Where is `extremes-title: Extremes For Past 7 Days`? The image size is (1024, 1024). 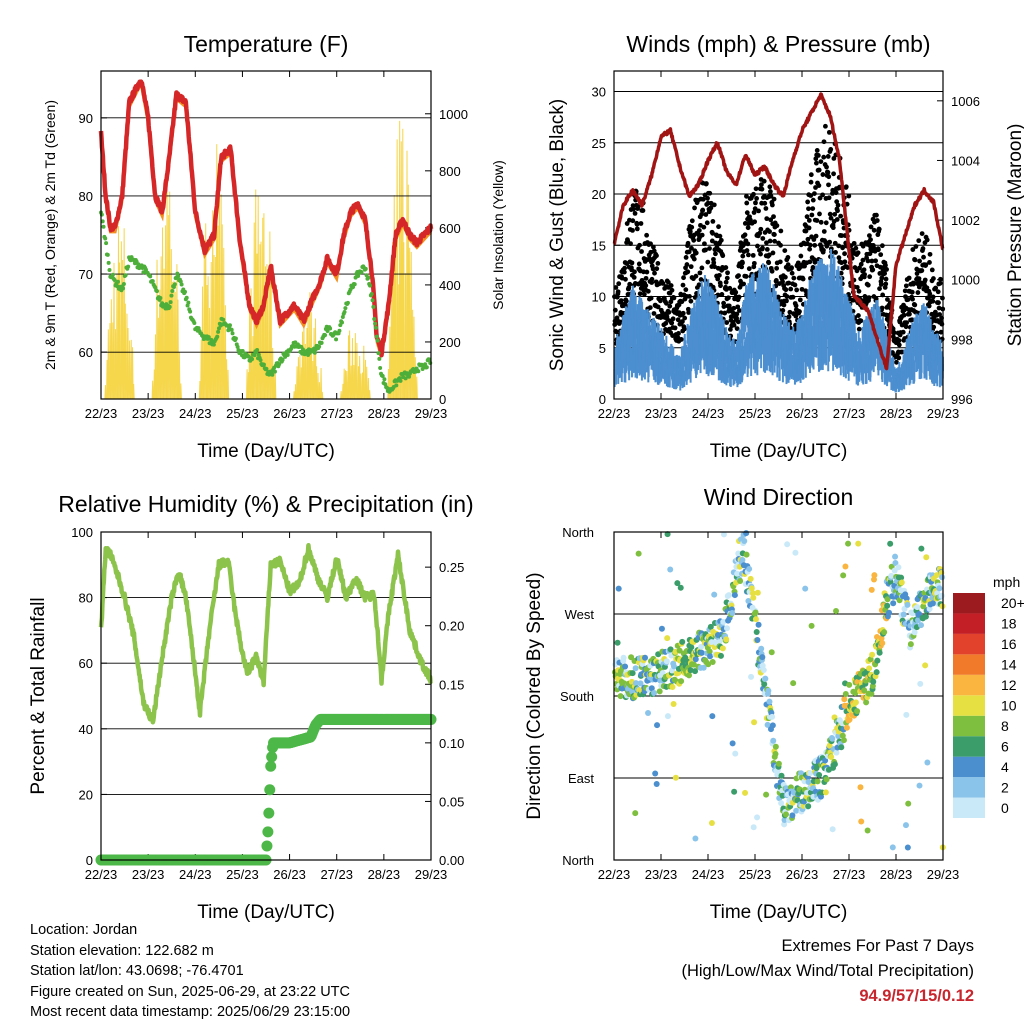 extremes-title: Extremes For Past 7 Days is located at coordinates (877, 946).